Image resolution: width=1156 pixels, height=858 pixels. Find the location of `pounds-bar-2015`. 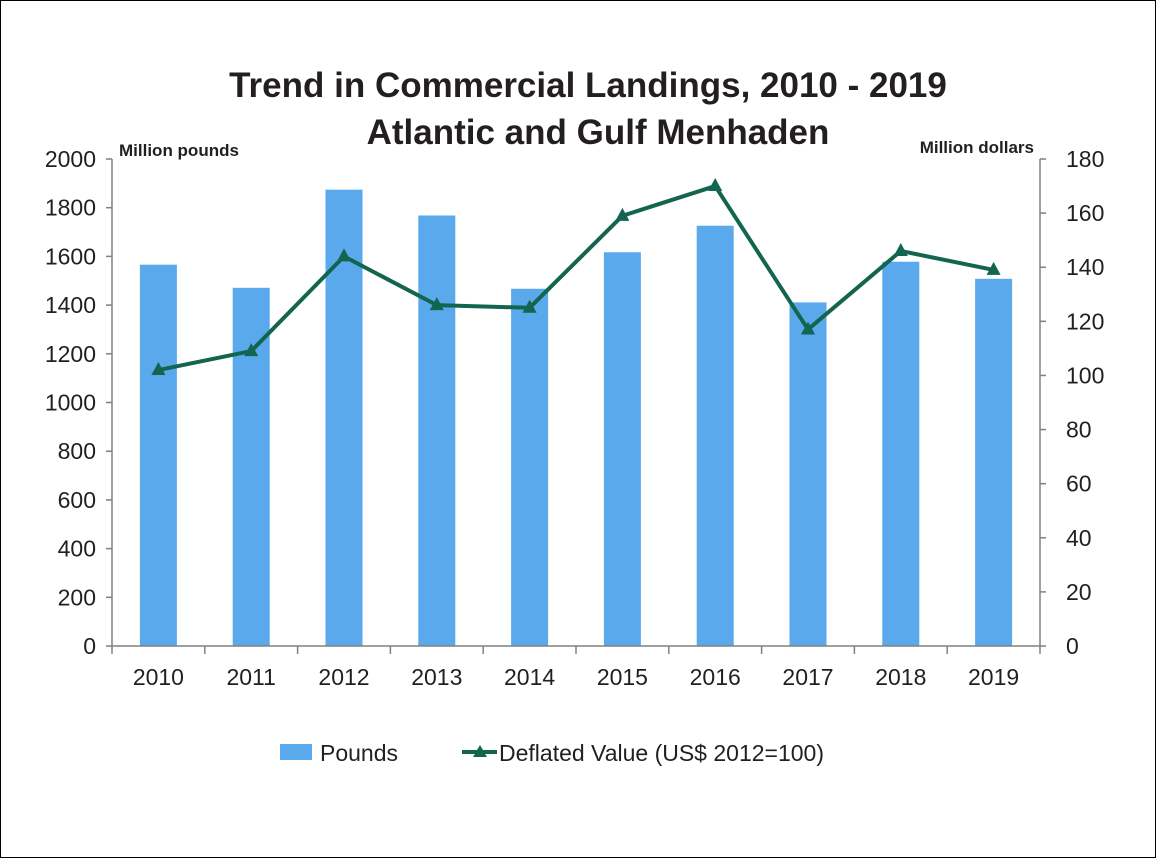

pounds-bar-2015 is located at coordinates (622, 449).